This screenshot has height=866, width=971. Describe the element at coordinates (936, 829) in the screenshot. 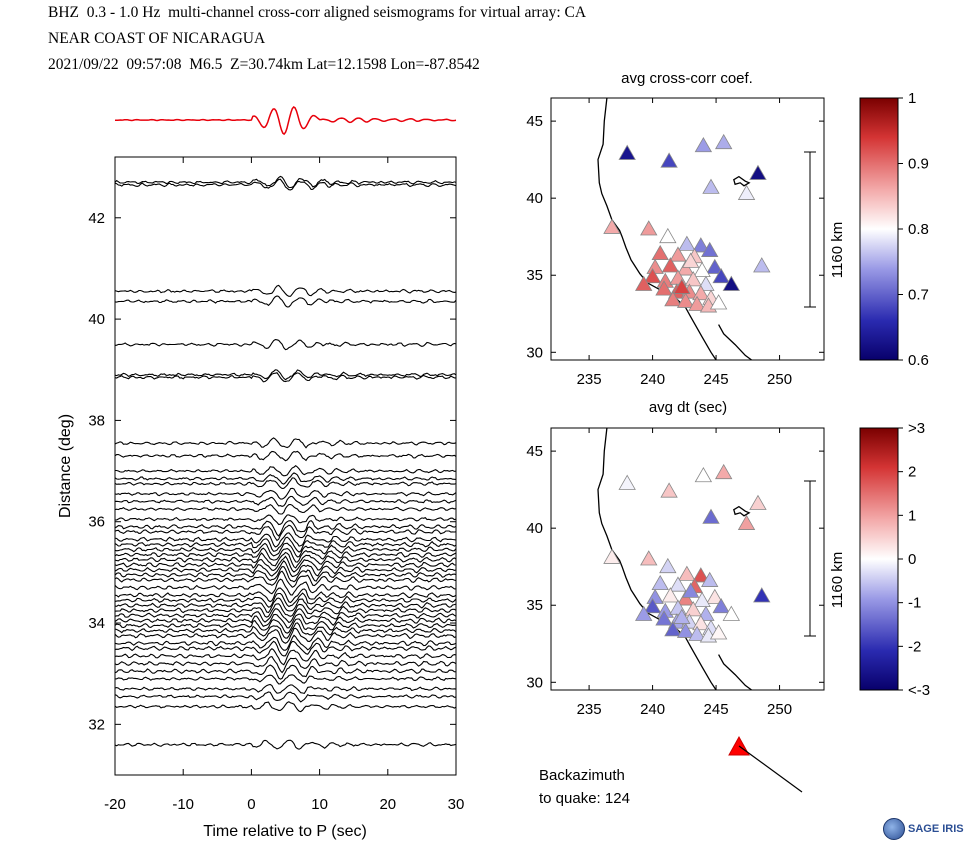

I see `logo-text: SAGE IRIS` at that location.